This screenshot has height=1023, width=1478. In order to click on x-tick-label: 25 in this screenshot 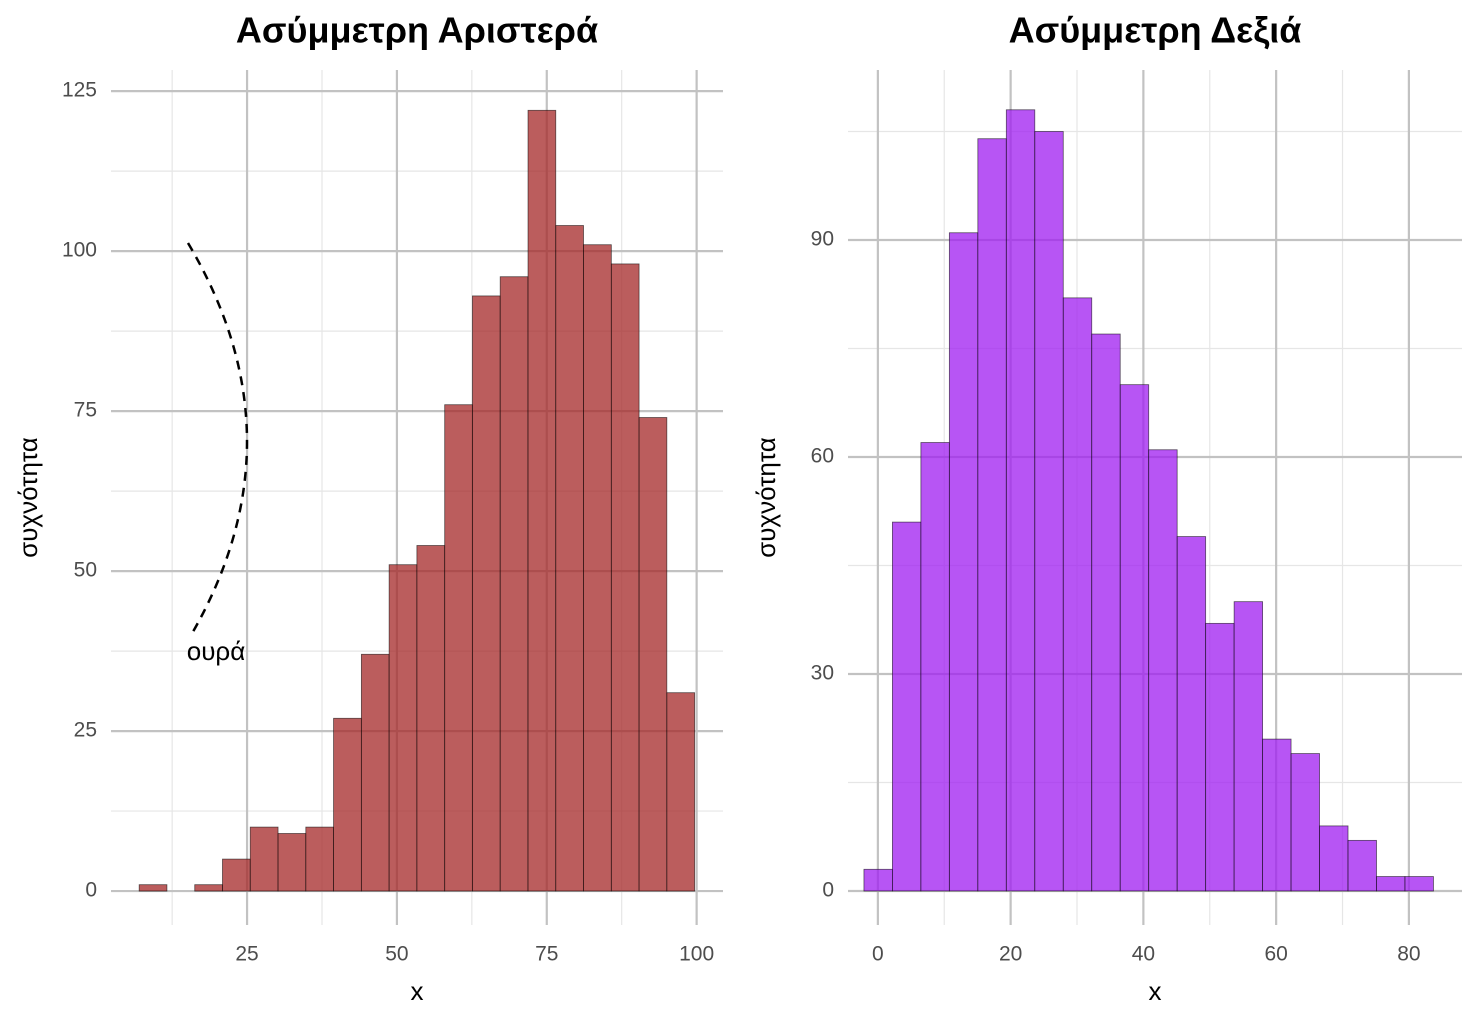, I will do `click(246, 954)`.